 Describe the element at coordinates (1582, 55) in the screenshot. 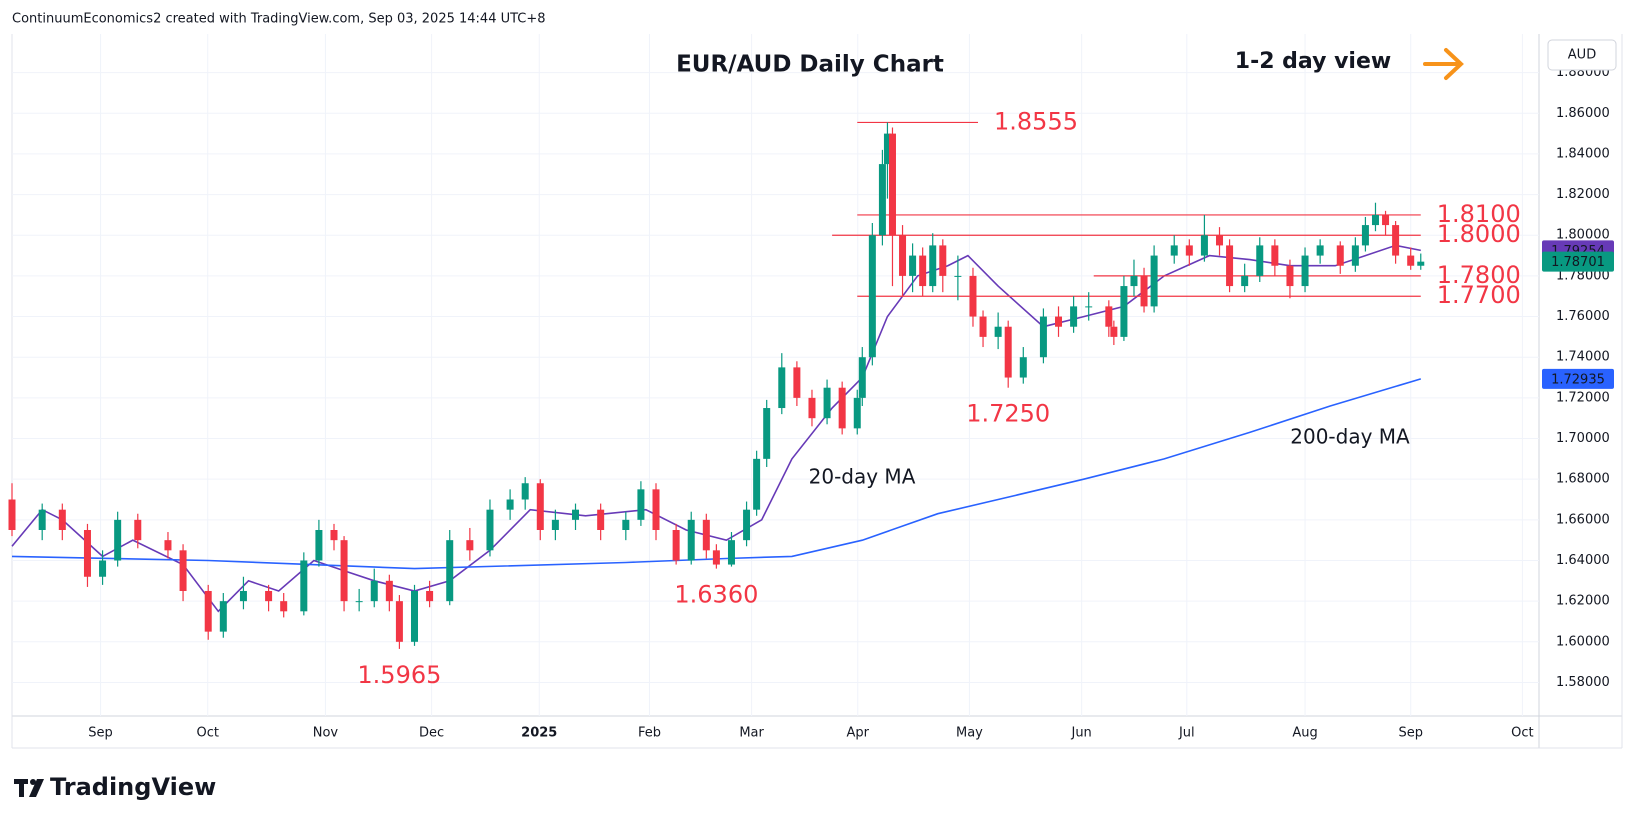

I see `currency-box` at that location.